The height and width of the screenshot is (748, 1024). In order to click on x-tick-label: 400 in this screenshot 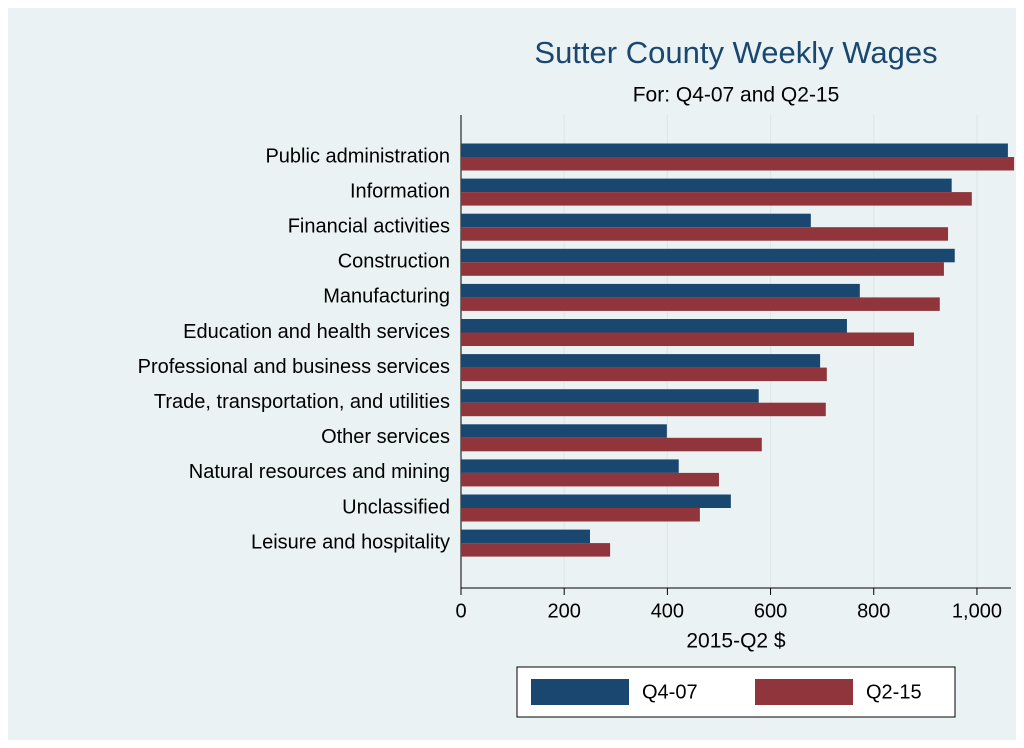, I will do `click(667, 611)`.